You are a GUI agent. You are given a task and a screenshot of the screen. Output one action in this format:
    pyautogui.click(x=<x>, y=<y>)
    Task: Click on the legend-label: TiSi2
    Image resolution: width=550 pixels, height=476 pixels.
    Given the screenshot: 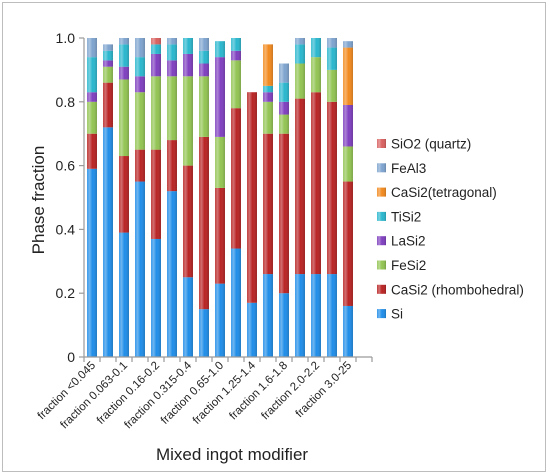 What is the action you would take?
    pyautogui.click(x=406, y=216)
    